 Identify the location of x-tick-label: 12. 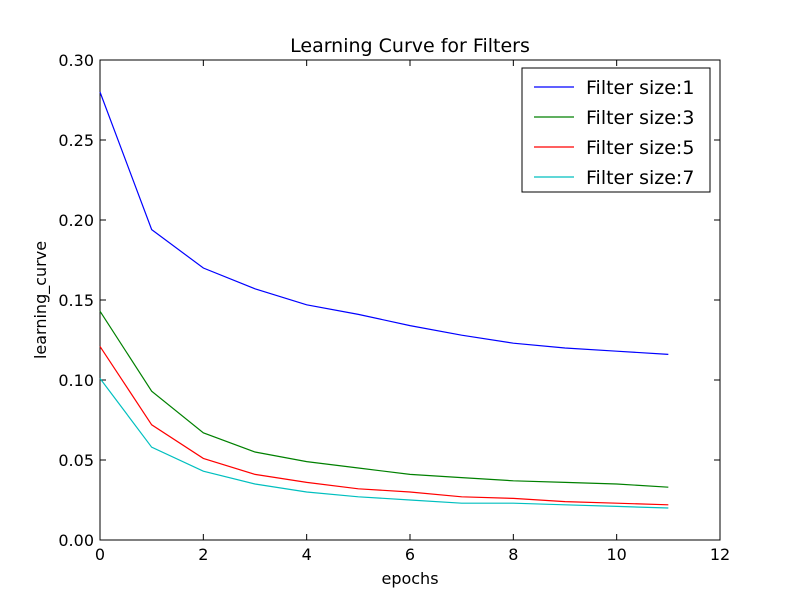
(720, 554).